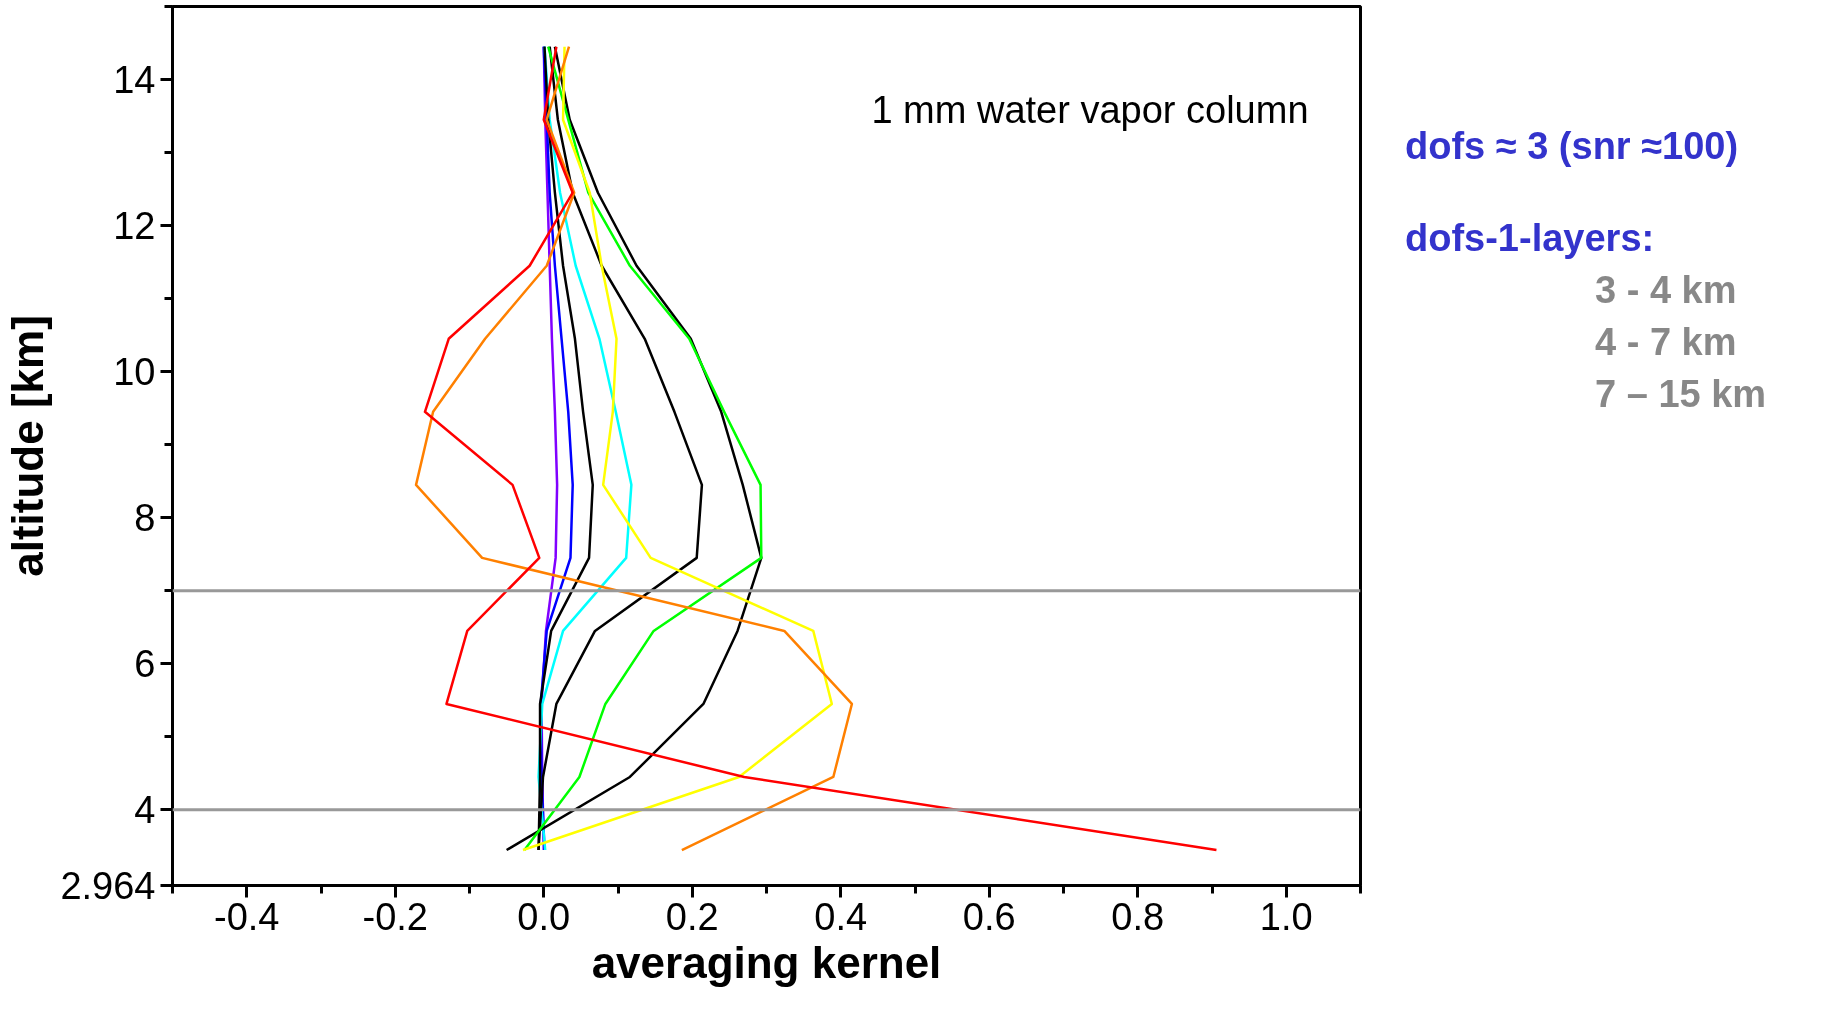 This screenshot has height=1022, width=1823. What do you see at coordinates (108, 886) in the screenshot?
I see `y-tick-label: 2.964` at bounding box center [108, 886].